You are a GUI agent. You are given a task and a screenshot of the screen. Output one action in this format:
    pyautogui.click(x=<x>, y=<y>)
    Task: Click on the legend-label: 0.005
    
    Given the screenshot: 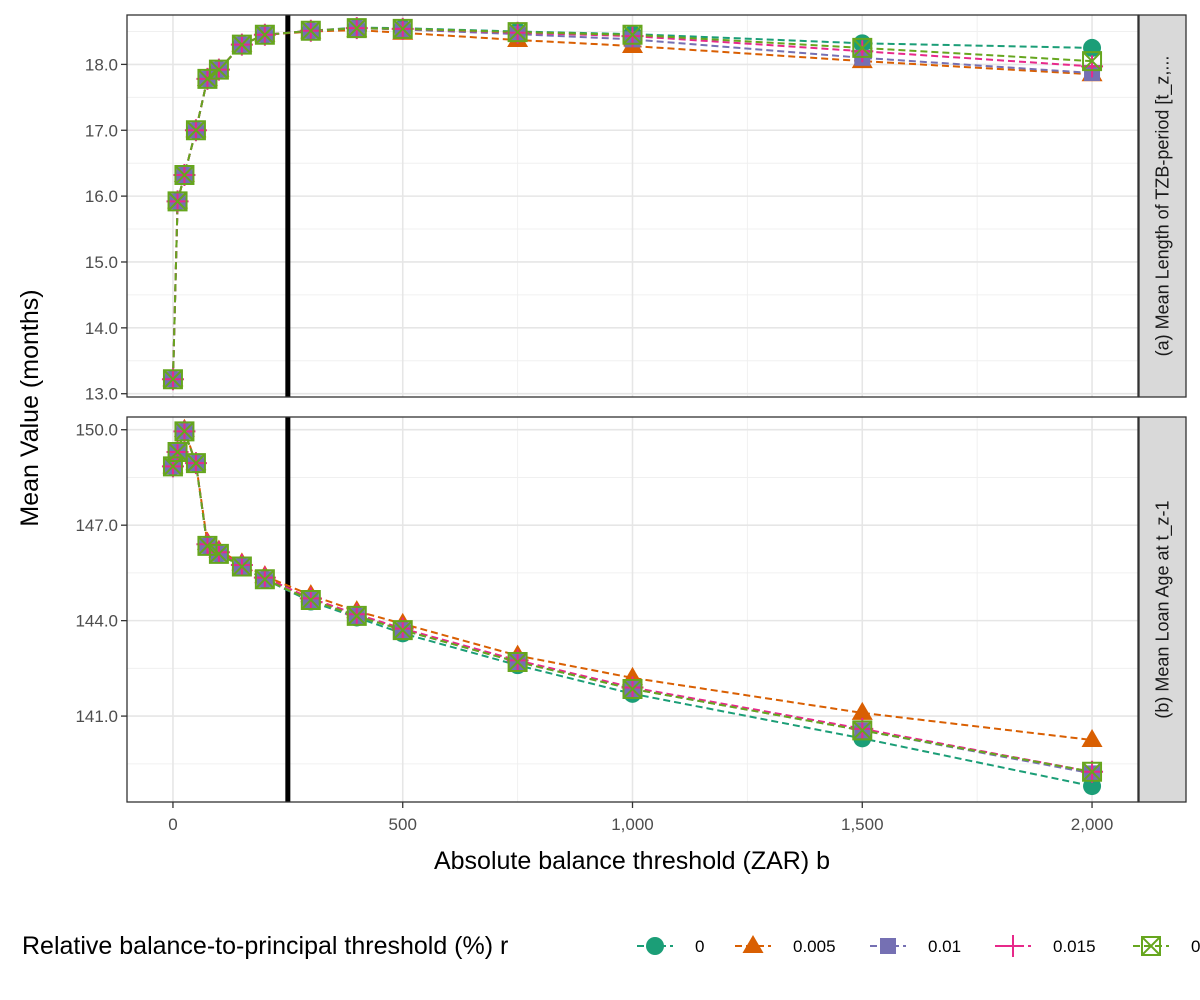 What is the action you would take?
    pyautogui.click(x=814, y=946)
    